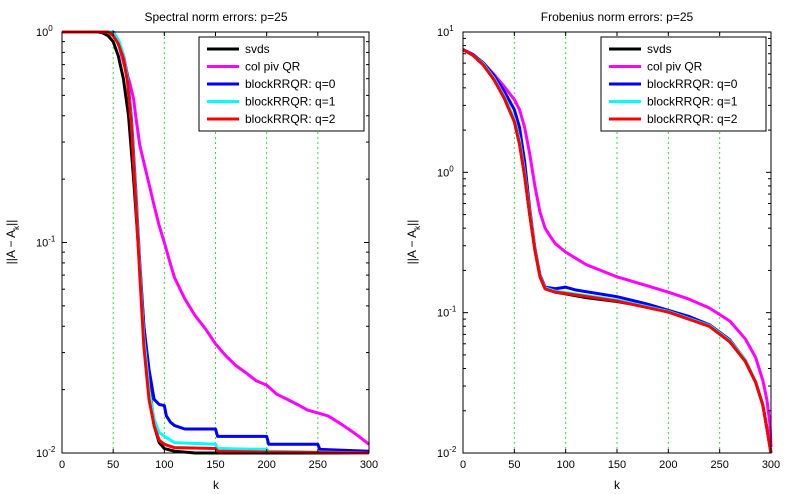 This screenshot has height=494, width=789. Describe the element at coordinates (412, 247) in the screenshot. I see `frobenius-y-label-main: ||A − A` at that location.